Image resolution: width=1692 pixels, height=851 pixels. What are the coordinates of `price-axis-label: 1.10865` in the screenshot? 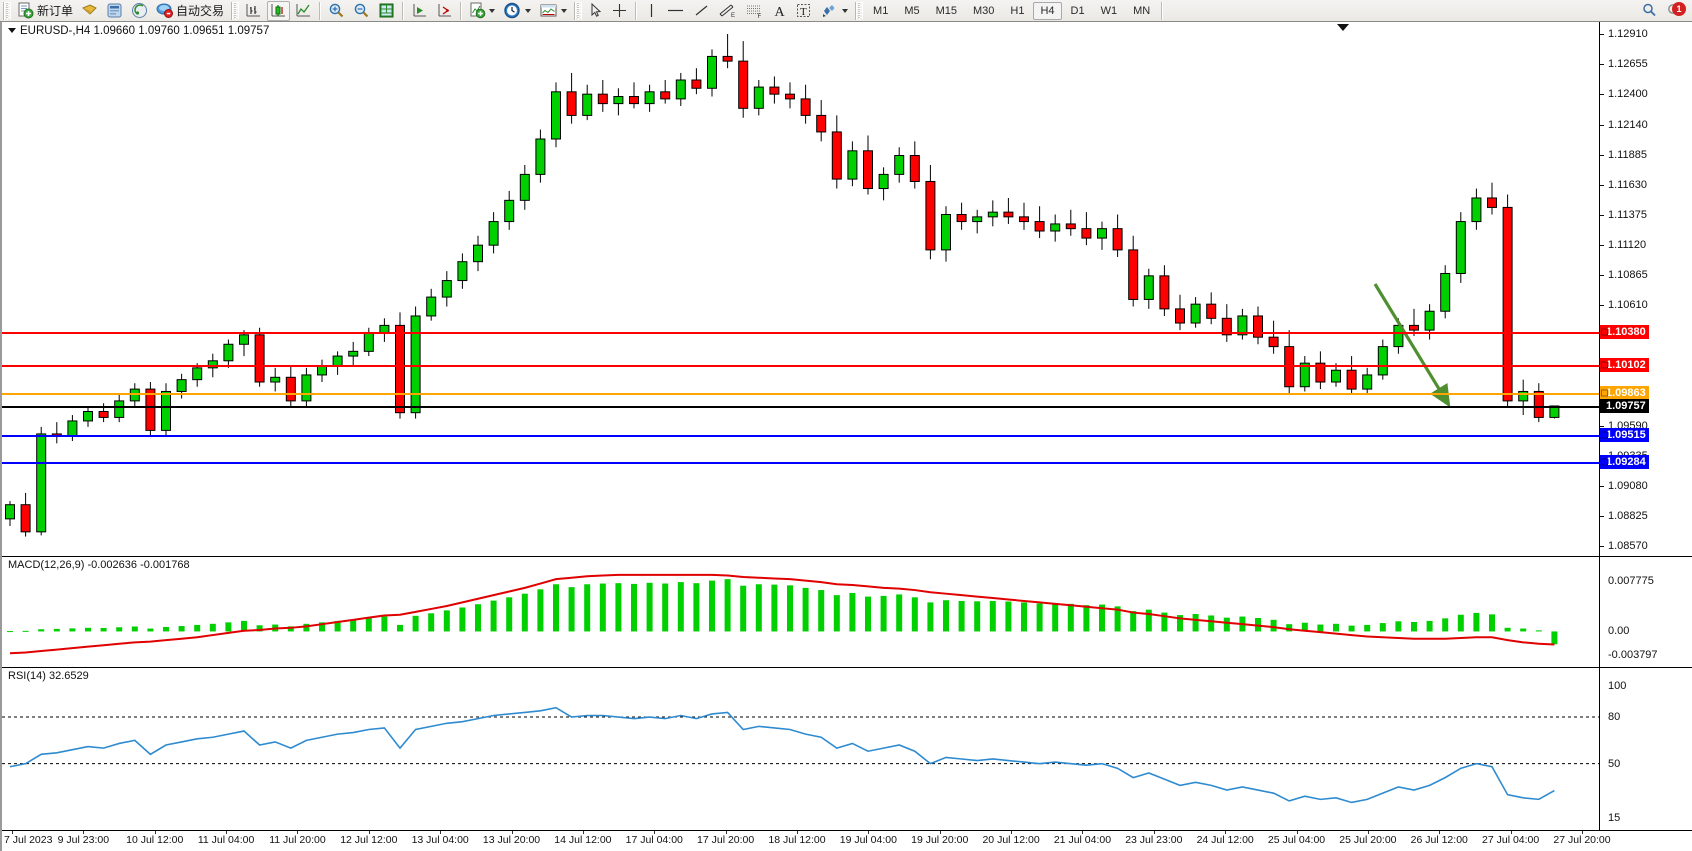 It's located at (1628, 275).